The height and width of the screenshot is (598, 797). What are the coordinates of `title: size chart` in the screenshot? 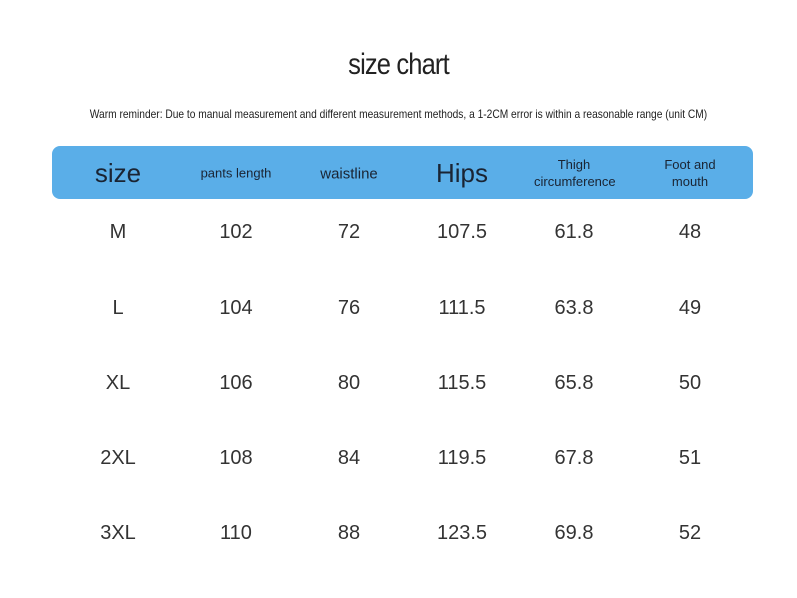 It's located at (398, 64).